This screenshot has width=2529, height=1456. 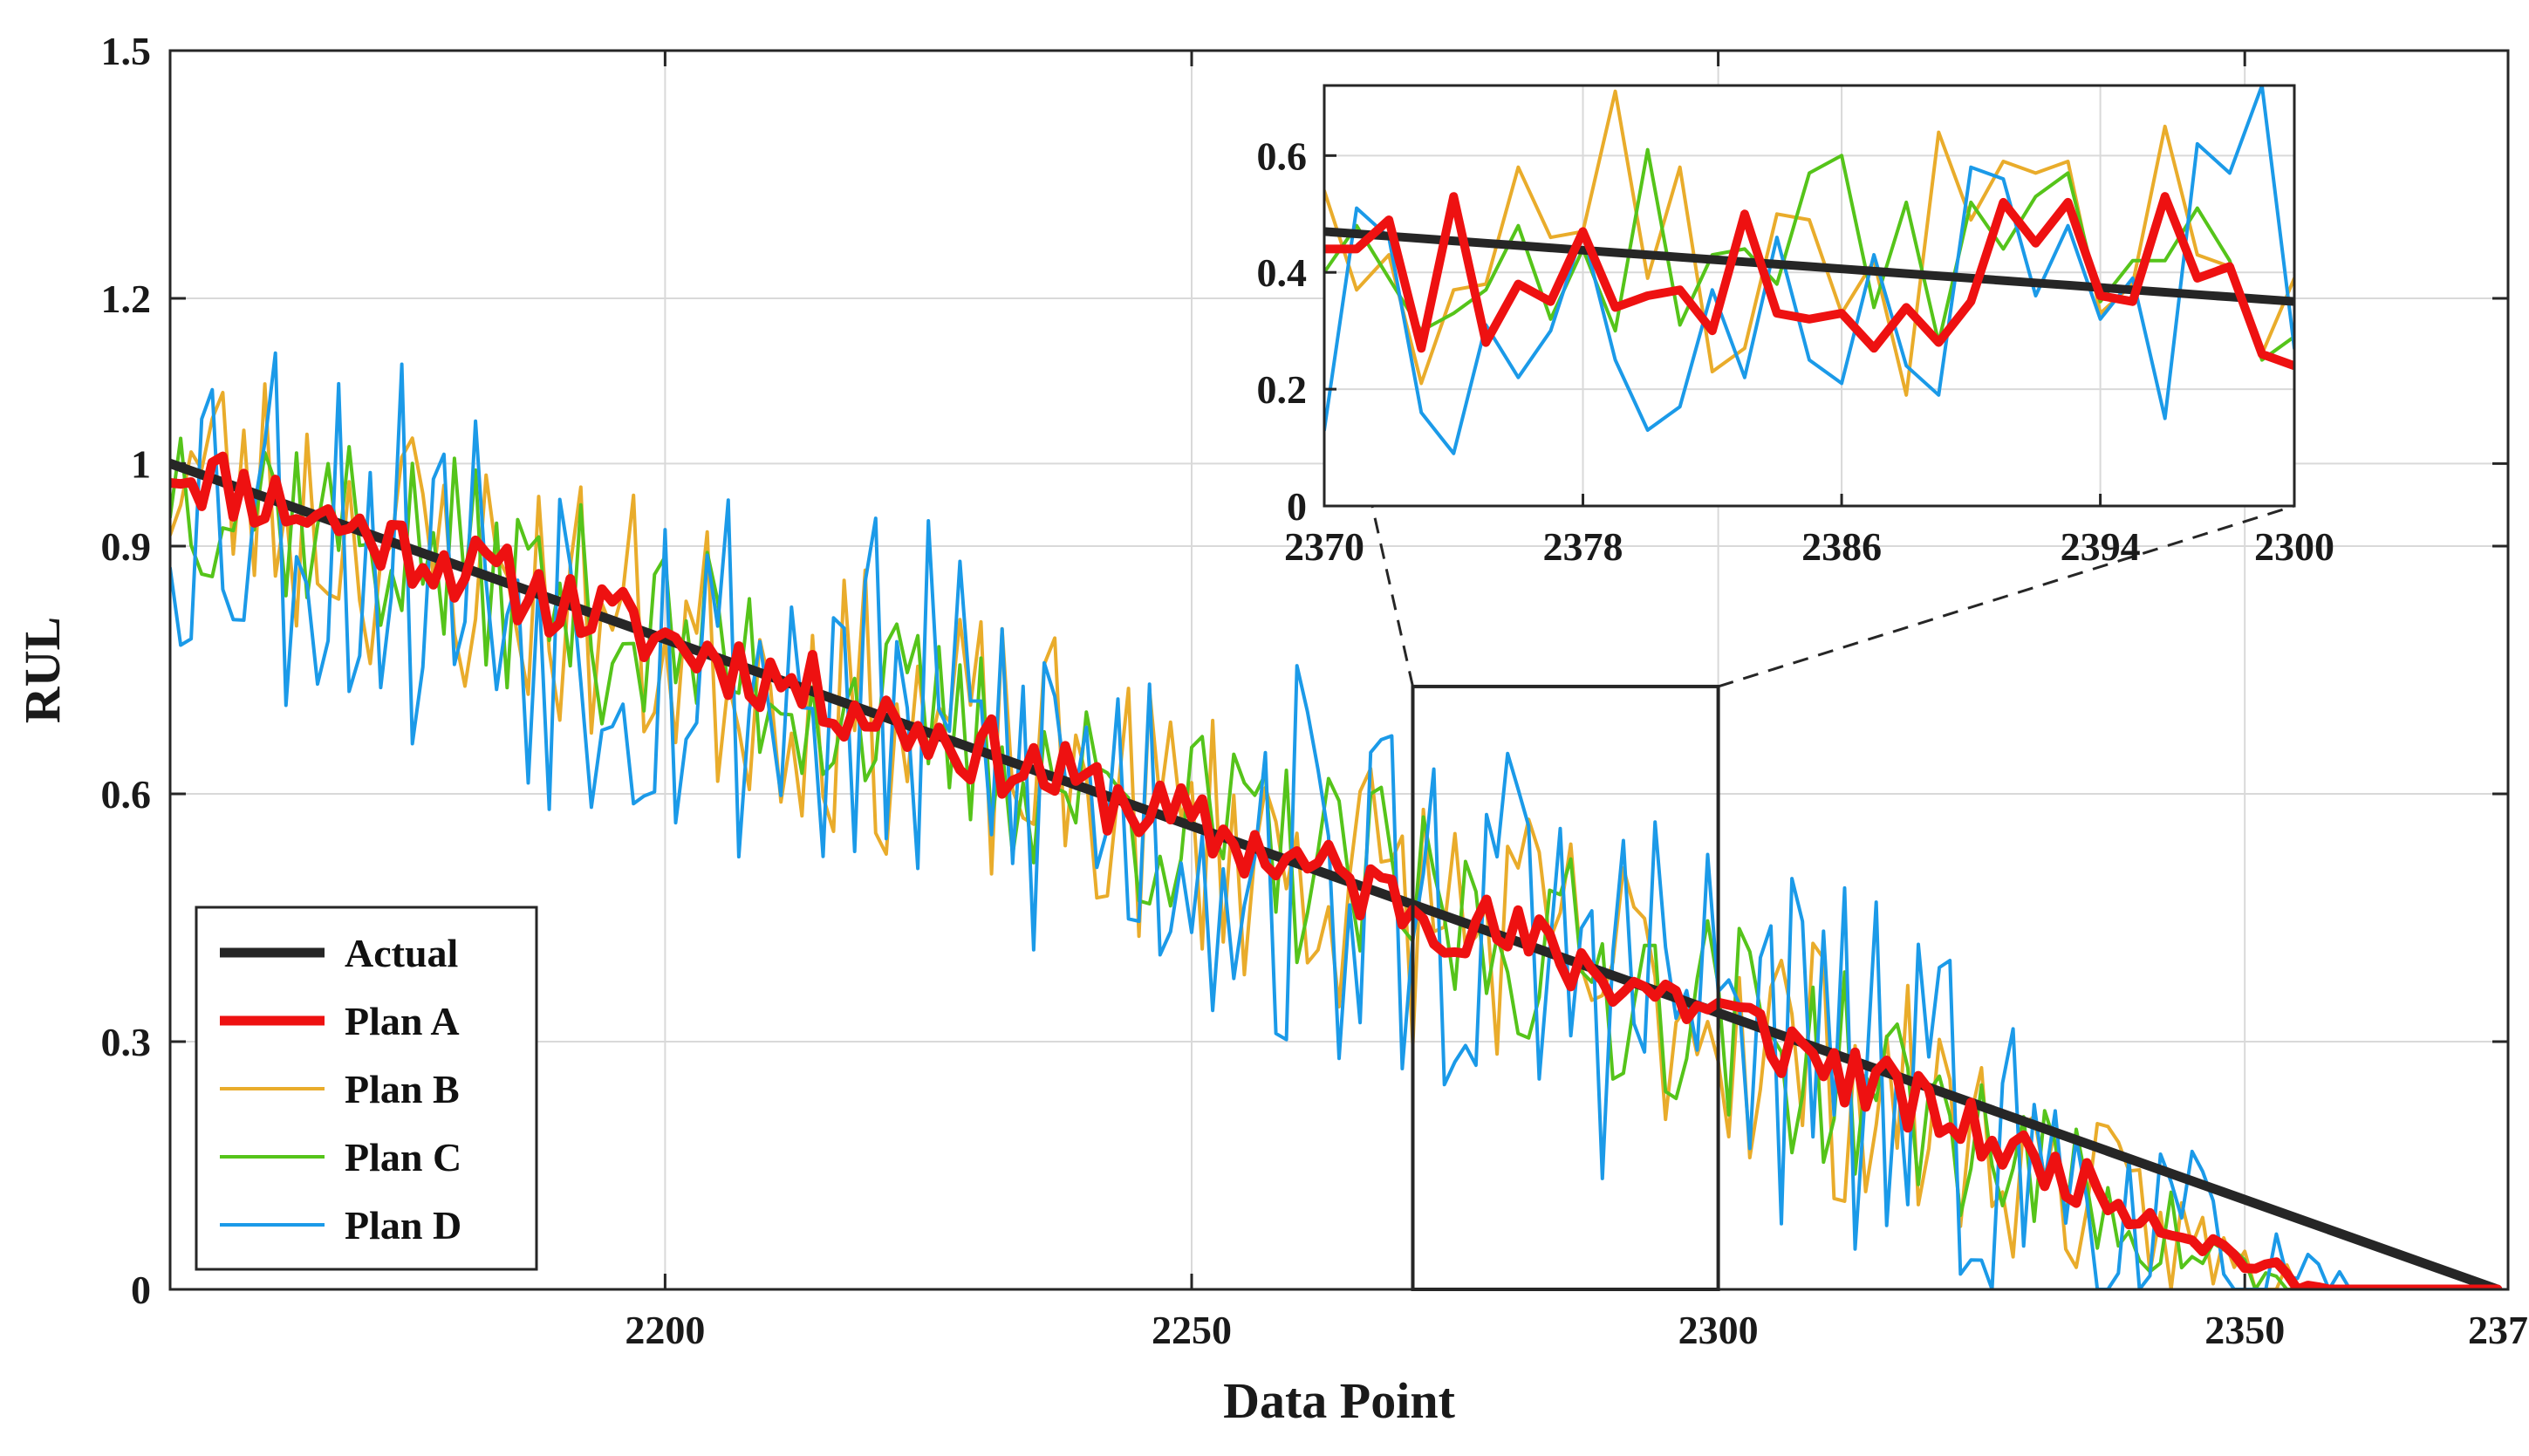 I want to click on x-tick-label: 2375, so click(x=2498, y=1330).